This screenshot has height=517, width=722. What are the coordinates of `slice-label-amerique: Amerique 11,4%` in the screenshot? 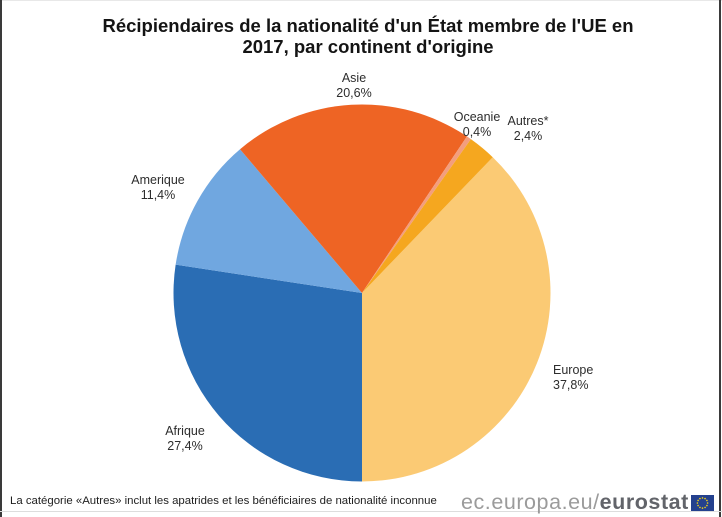 It's located at (158, 188).